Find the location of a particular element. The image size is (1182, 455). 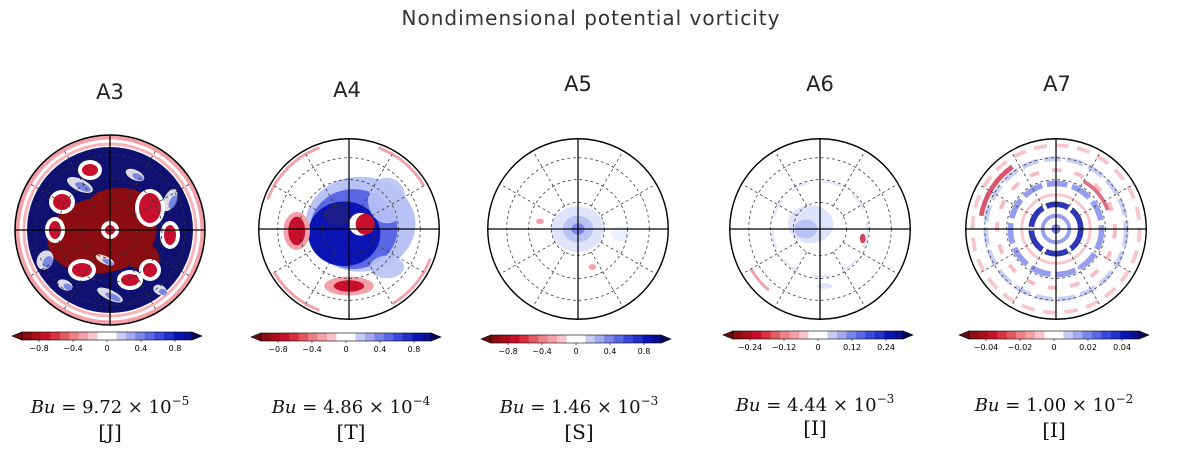

bu-mantissa: 1.46 is located at coordinates (571, 407).